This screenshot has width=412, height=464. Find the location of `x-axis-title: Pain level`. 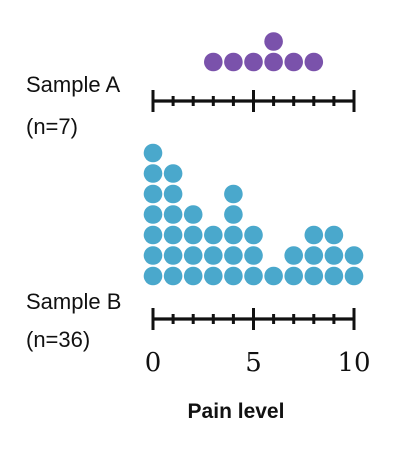

x-axis-title: Pain level is located at coordinates (236, 411).